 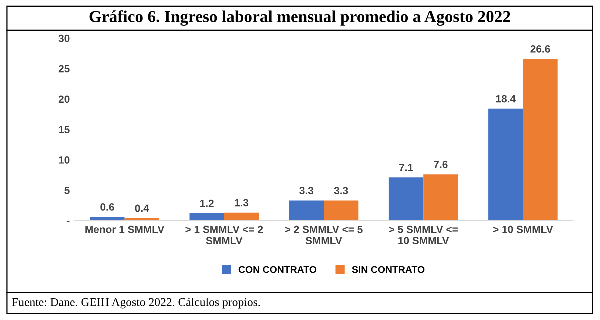 I want to click on y-tick-label: 25, so click(x=64, y=69).